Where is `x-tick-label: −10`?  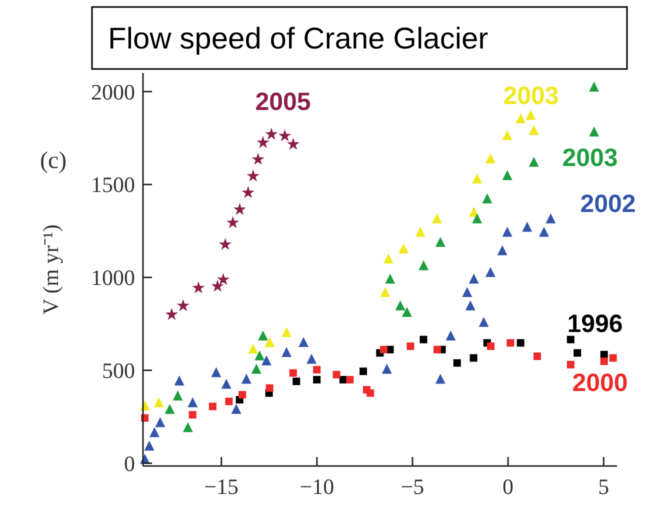
x-tick-label: −10 is located at coordinates (317, 486).